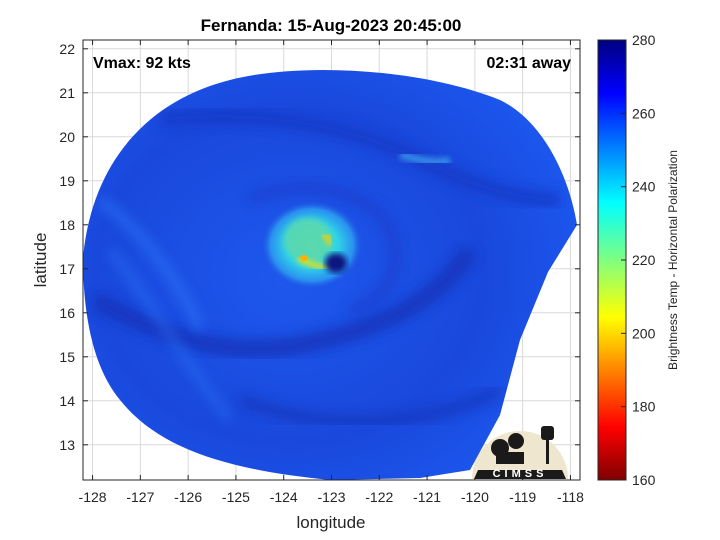 This screenshot has height=540, width=720. Describe the element at coordinates (142, 63) in the screenshot. I see `vmax-annotation: Vmax: 92 kts` at that location.